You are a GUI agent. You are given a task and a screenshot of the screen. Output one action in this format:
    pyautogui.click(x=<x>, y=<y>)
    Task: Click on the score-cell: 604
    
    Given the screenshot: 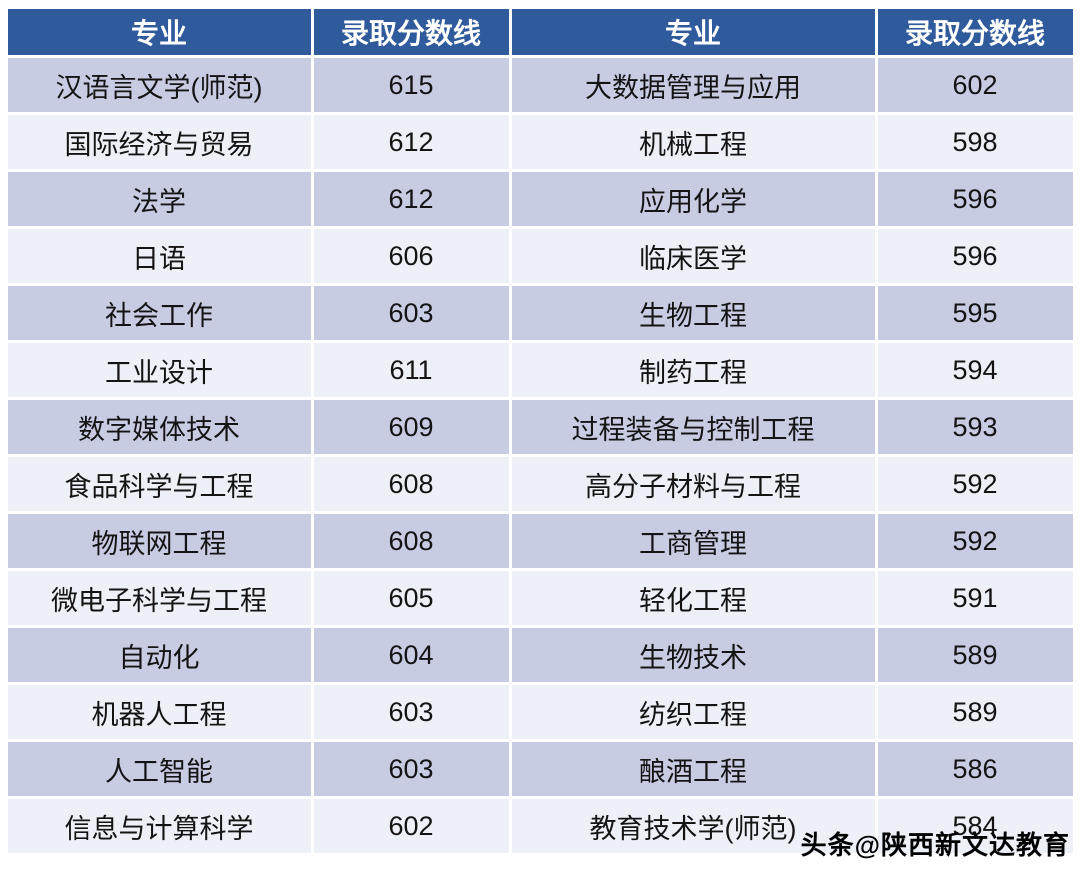 What is the action you would take?
    pyautogui.click(x=411, y=655)
    